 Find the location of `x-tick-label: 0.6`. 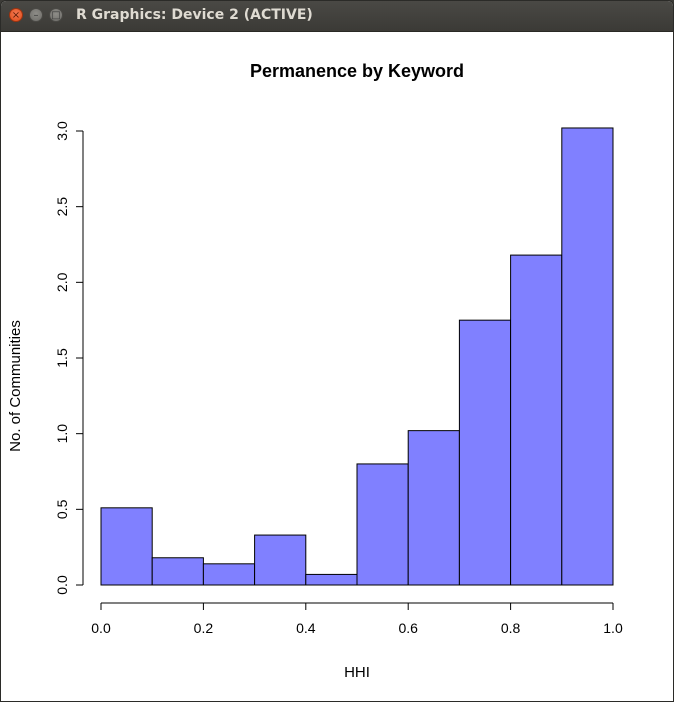

x-tick-label: 0.6 is located at coordinates (408, 628).